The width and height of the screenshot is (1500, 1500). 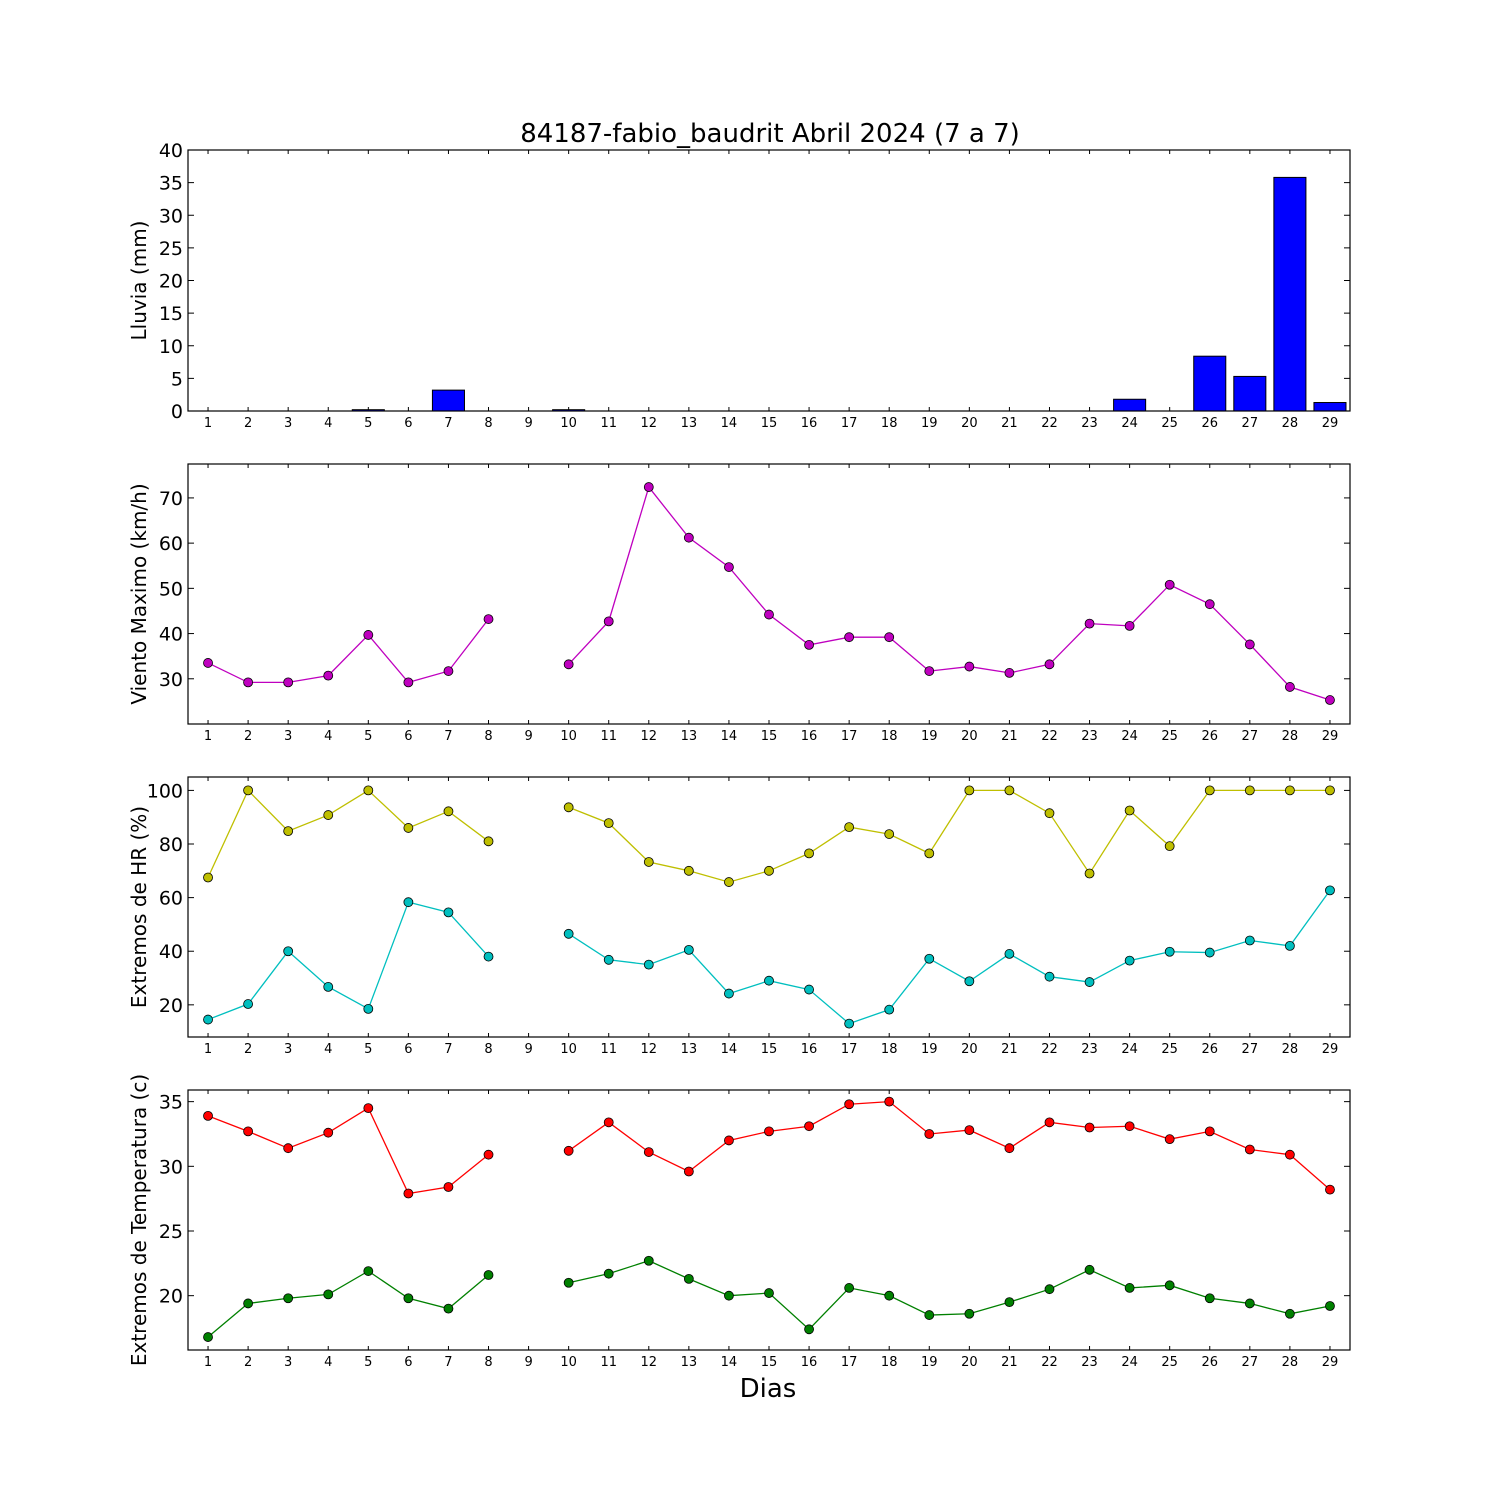 I want to click on y-tick-label: 80, so click(x=171, y=845).